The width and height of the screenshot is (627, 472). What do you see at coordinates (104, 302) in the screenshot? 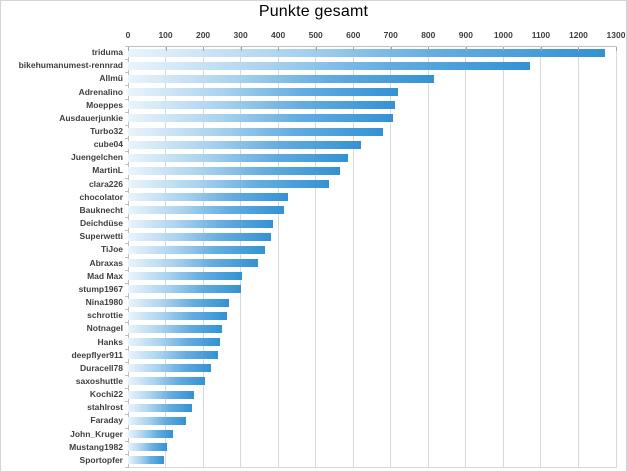
I see `category-label: Nina1980` at bounding box center [104, 302].